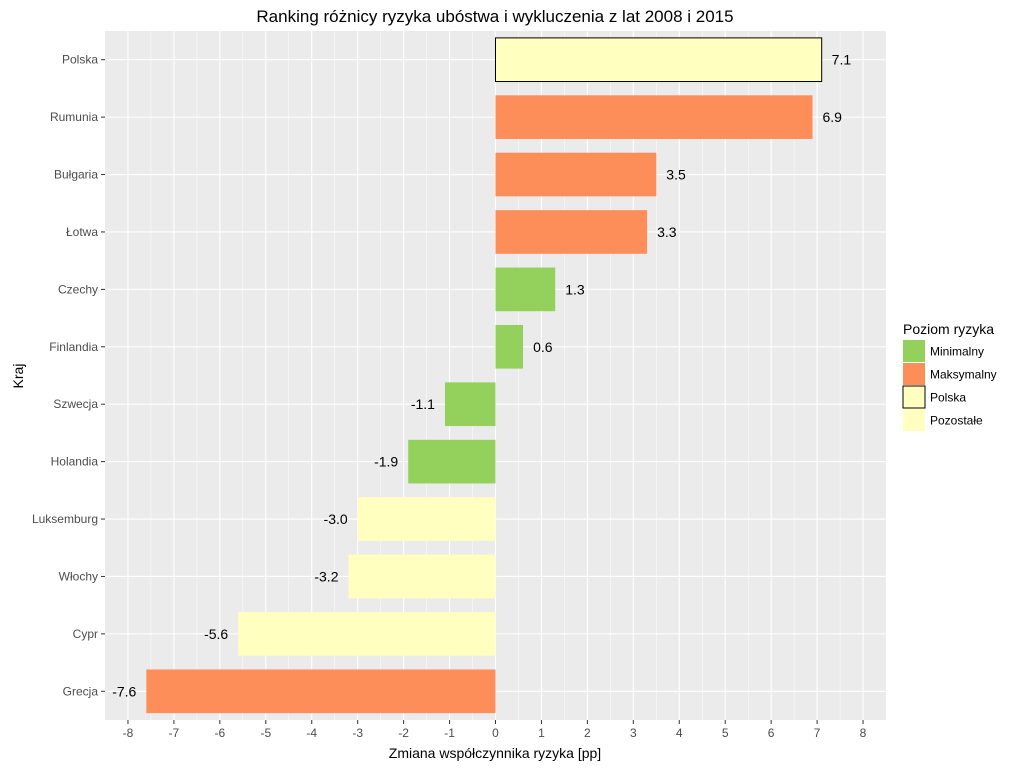 Image resolution: width=1024 pixels, height=768 pixels. I want to click on x-tick-label: 2, so click(587, 733).